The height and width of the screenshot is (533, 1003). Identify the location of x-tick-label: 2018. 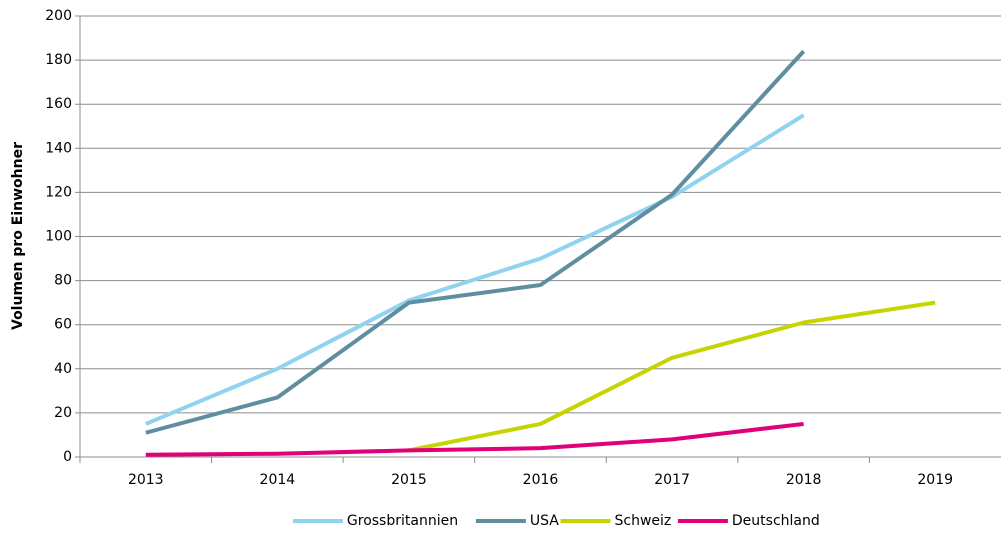
(804, 480).